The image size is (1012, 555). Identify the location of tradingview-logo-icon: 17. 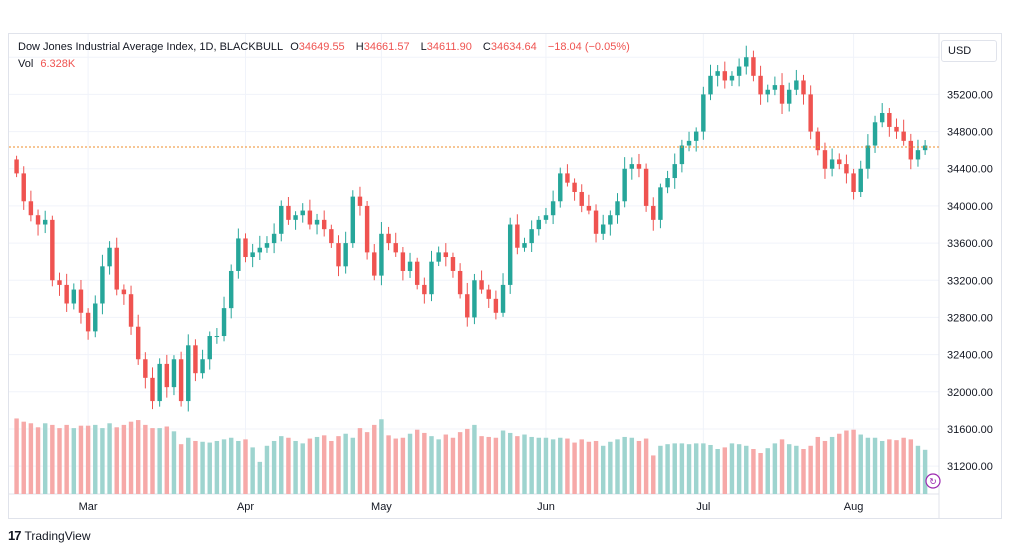
(15, 535).